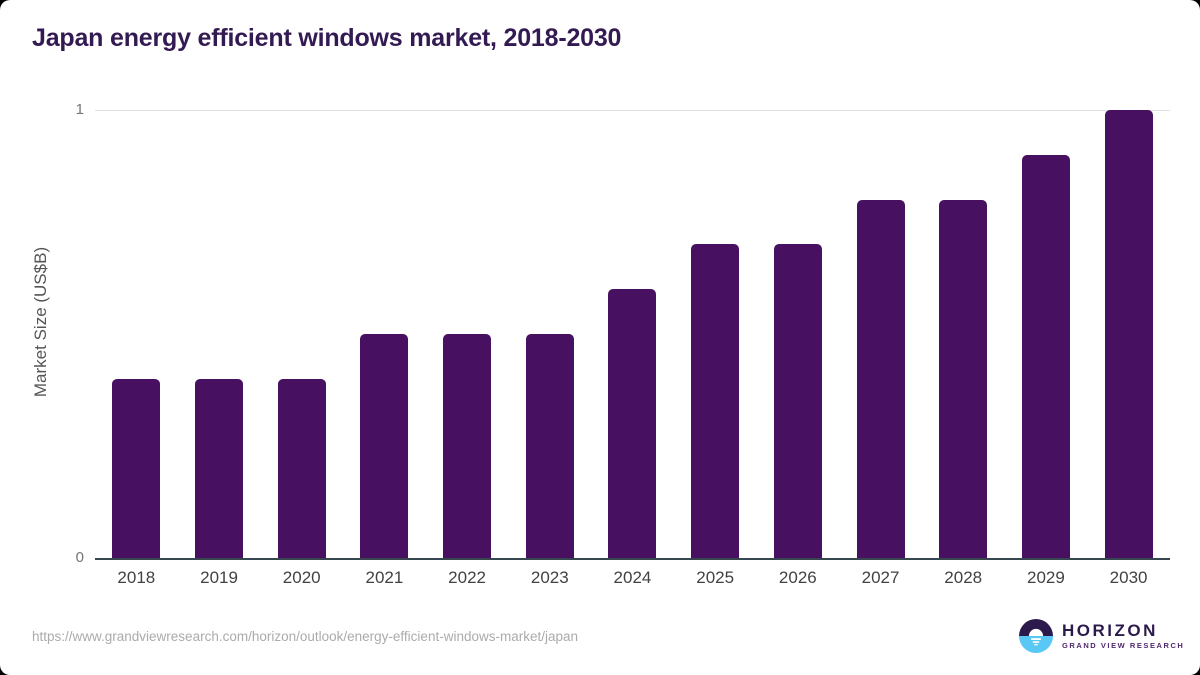 Image resolution: width=1200 pixels, height=675 pixels. I want to click on x-tick-2024: 2024, so click(632, 577).